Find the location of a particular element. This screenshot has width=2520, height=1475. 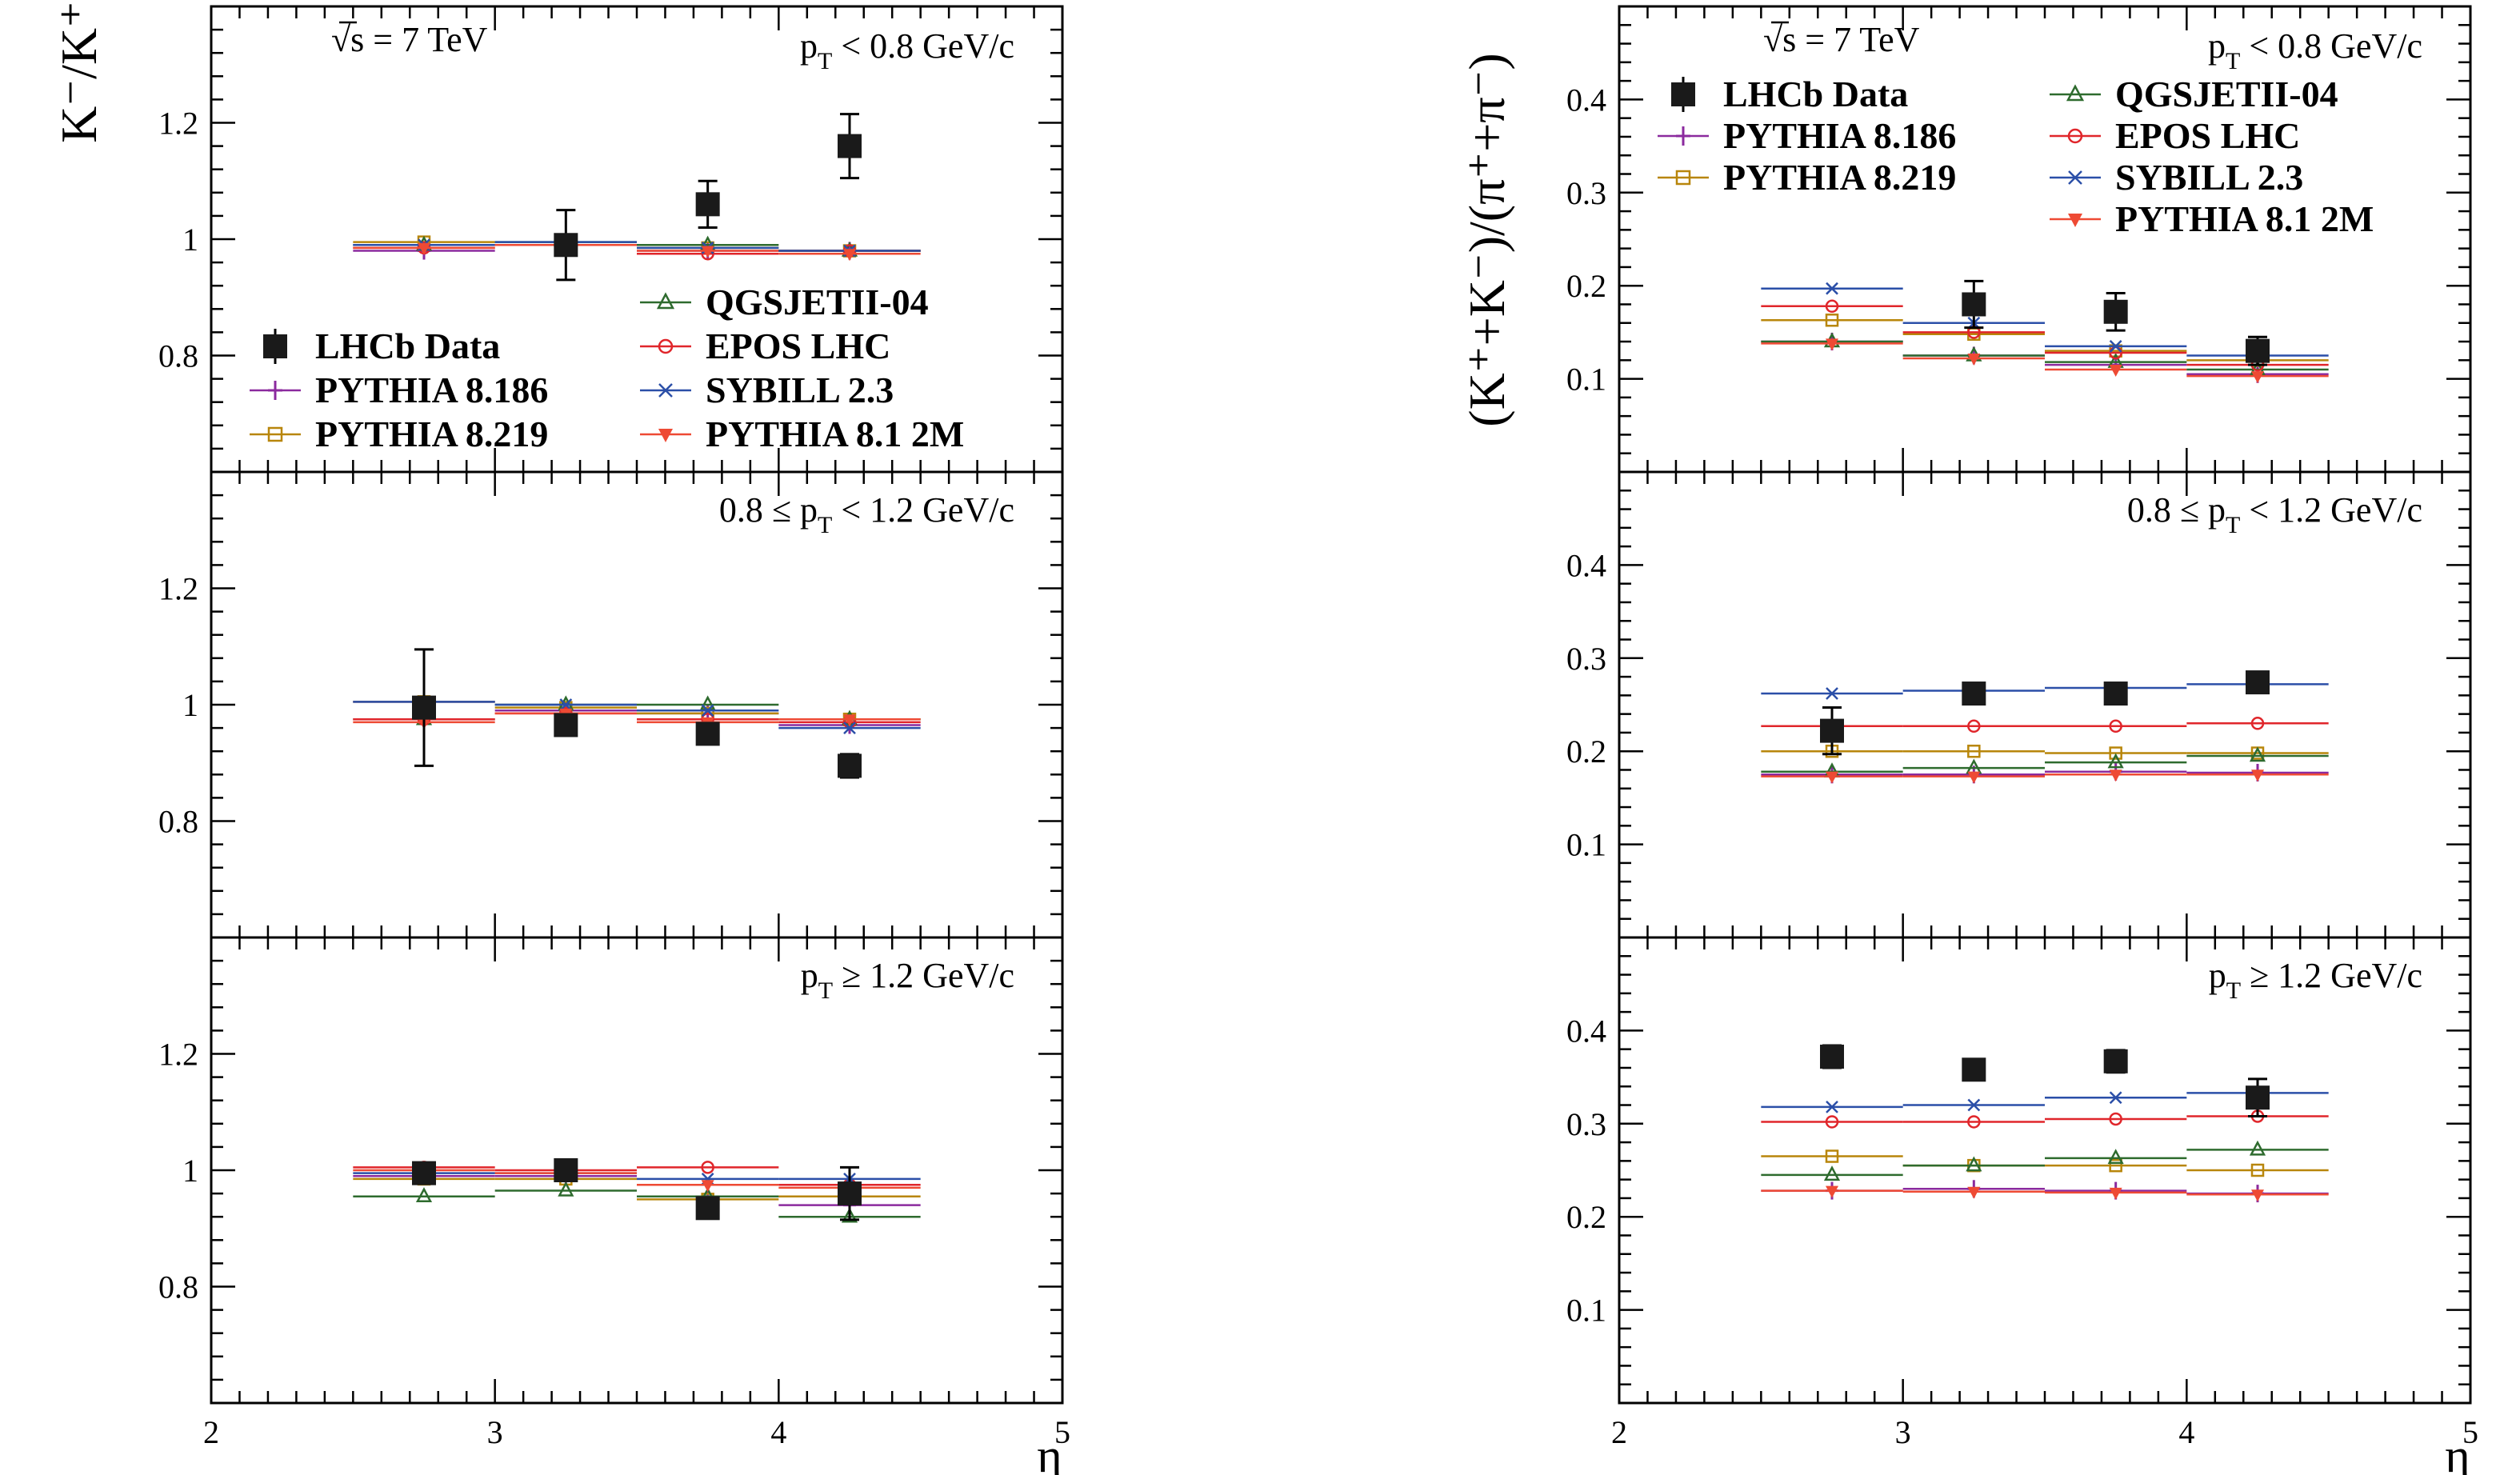

y-axis-title: K⁻/K⁺ is located at coordinates (78, 72).